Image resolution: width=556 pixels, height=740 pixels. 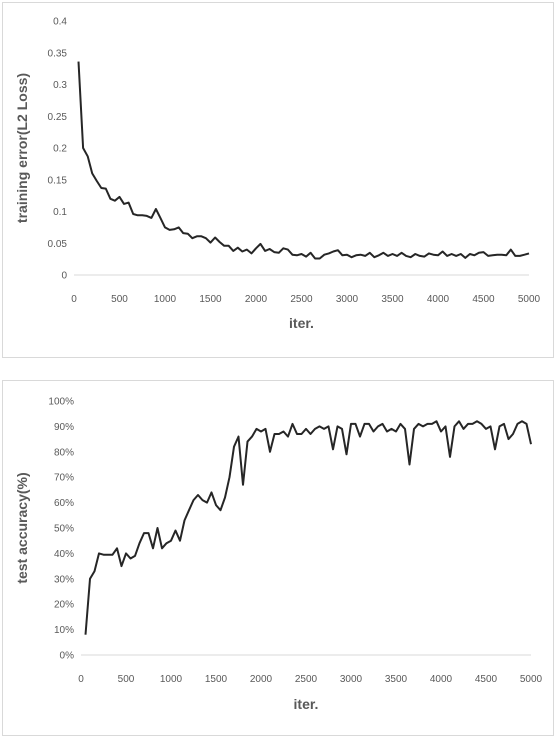 What do you see at coordinates (171, 679) in the screenshot?
I see `acc-x-tick-label: 1000` at bounding box center [171, 679].